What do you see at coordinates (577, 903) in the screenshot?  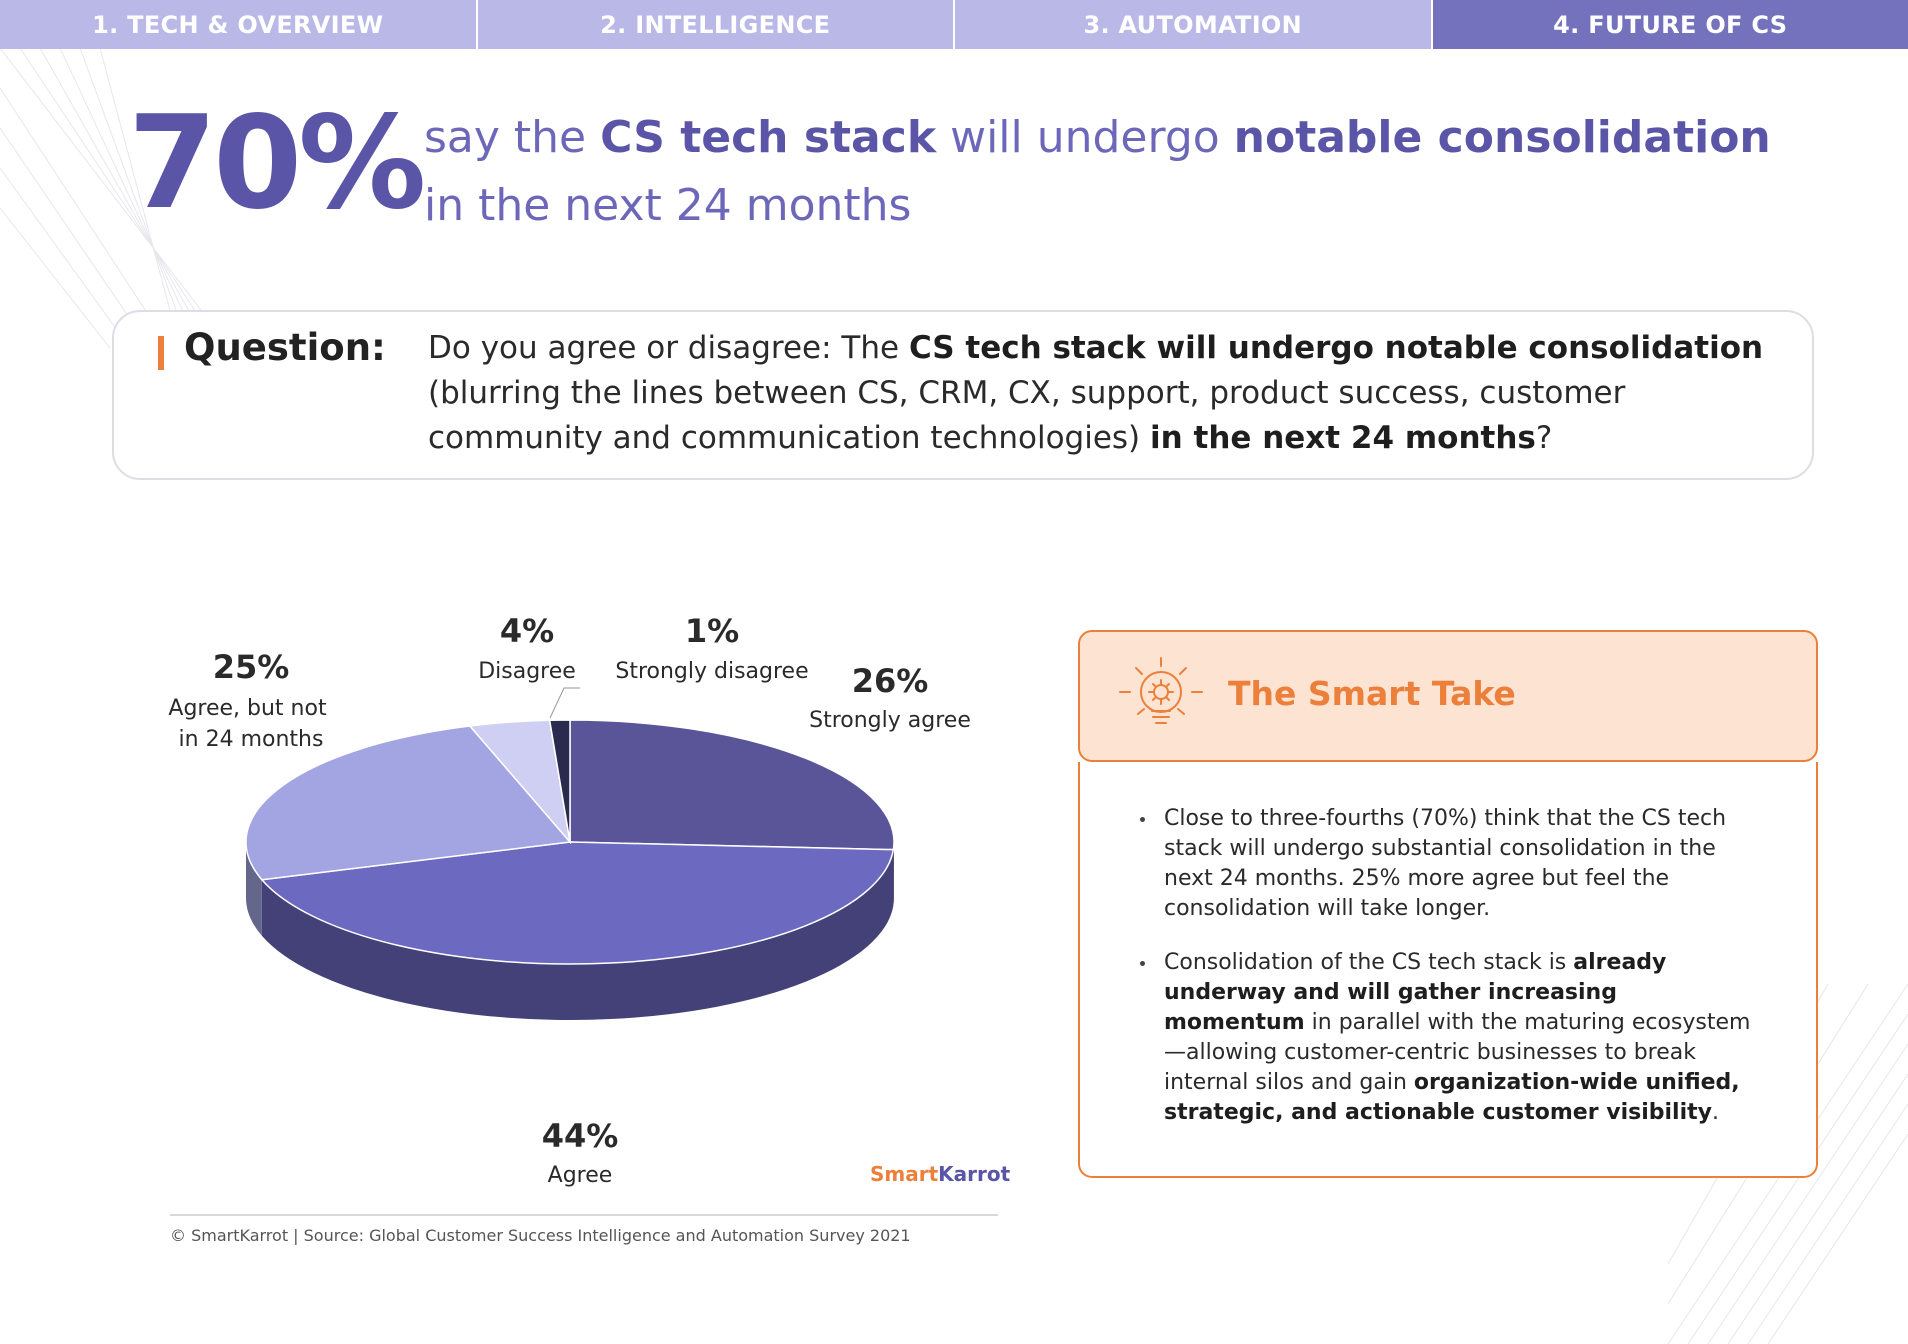 I see `pie-slice-agree` at bounding box center [577, 903].